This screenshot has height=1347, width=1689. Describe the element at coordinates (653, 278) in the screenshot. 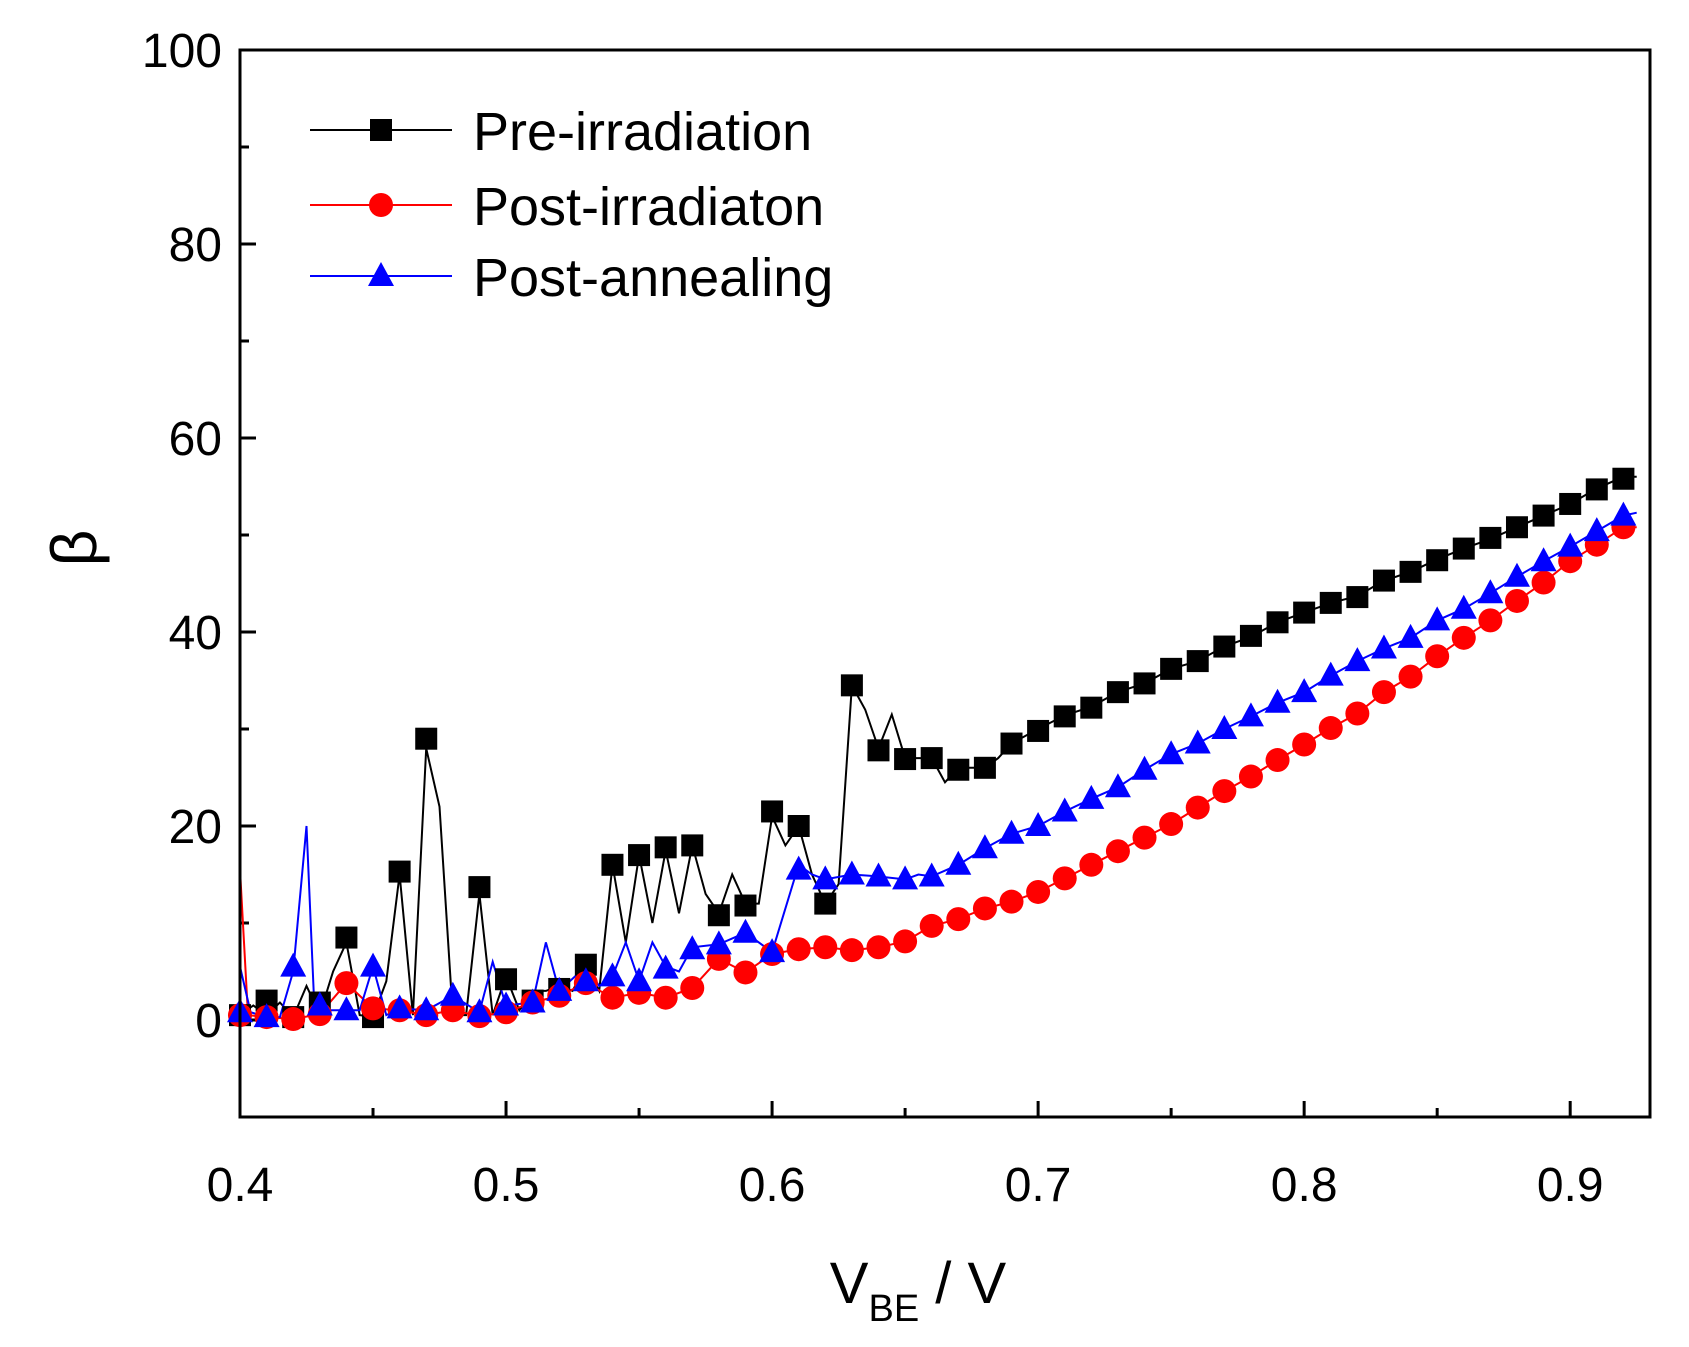

I see `legend-label-3: Post-annealing` at that location.